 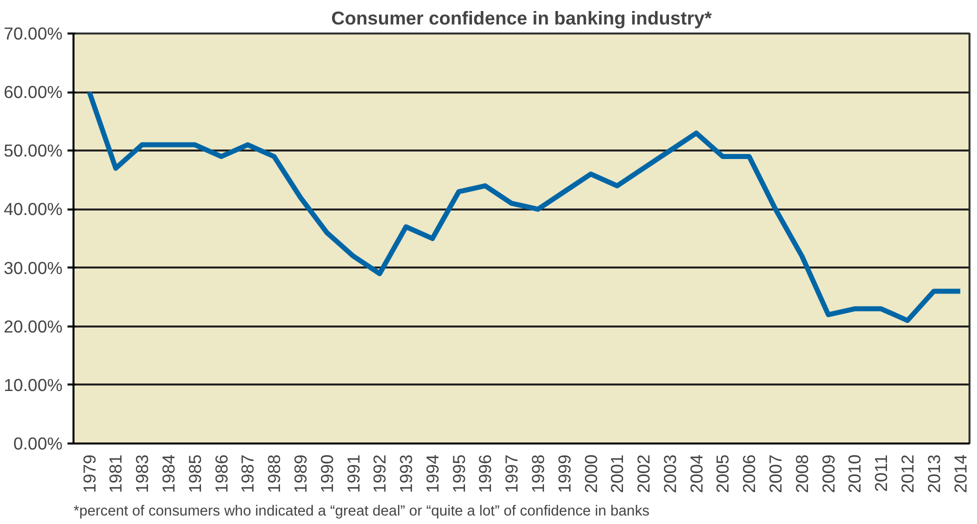 I want to click on x-tick-label: 1979, so click(x=89, y=474).